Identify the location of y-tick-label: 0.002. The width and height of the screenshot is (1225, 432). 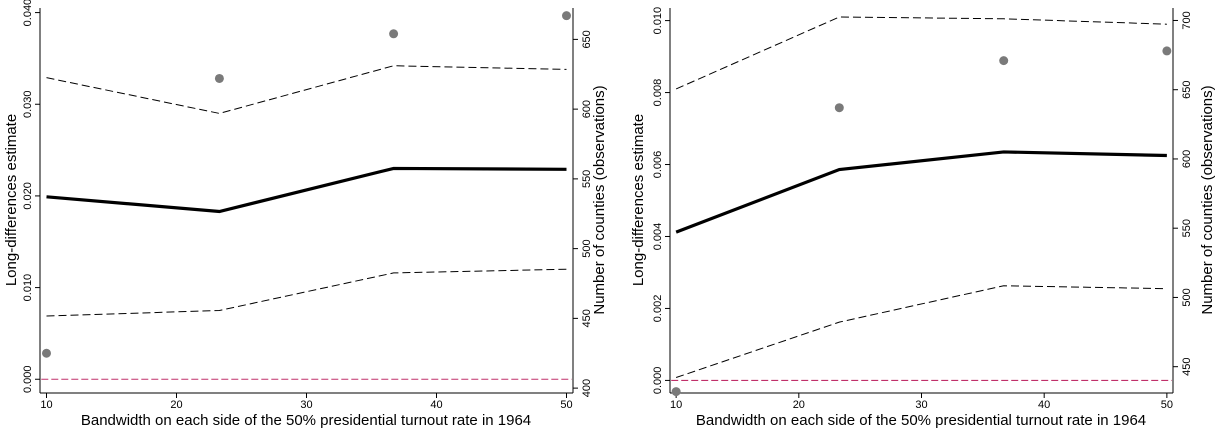
(658, 309).